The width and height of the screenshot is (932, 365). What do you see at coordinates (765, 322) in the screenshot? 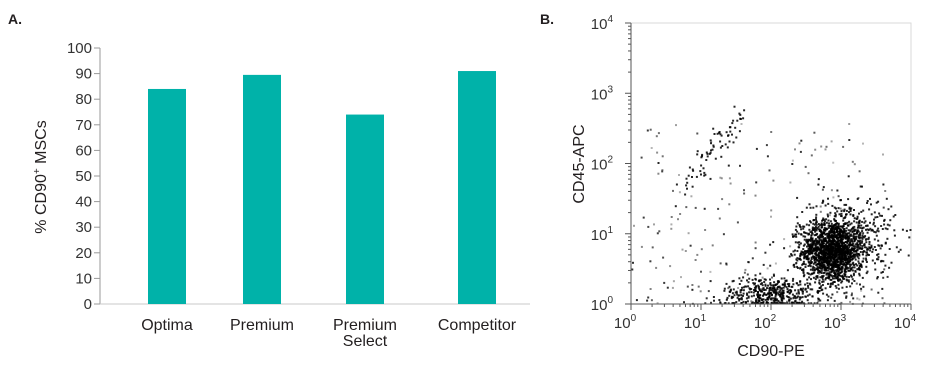
I see `x-tick-label: 10²` at bounding box center [765, 322].